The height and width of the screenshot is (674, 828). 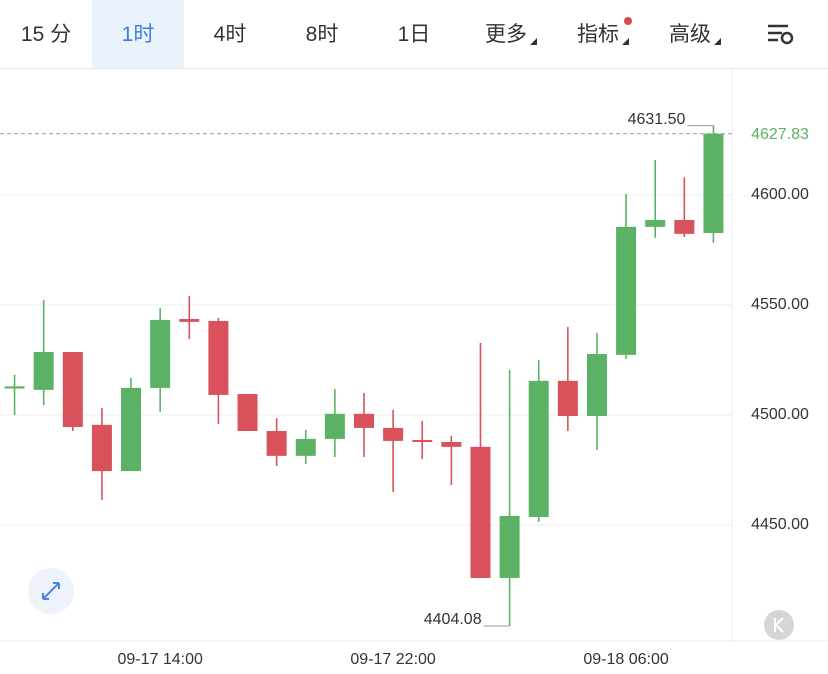 I want to click on last-price-label: 4627.83, so click(x=780, y=134).